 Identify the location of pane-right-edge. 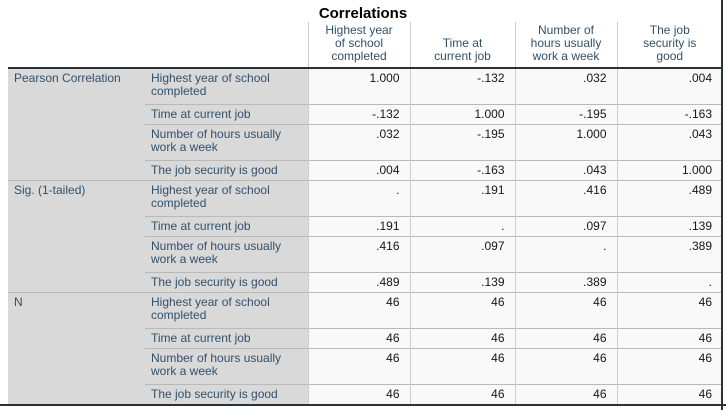
(722, 205).